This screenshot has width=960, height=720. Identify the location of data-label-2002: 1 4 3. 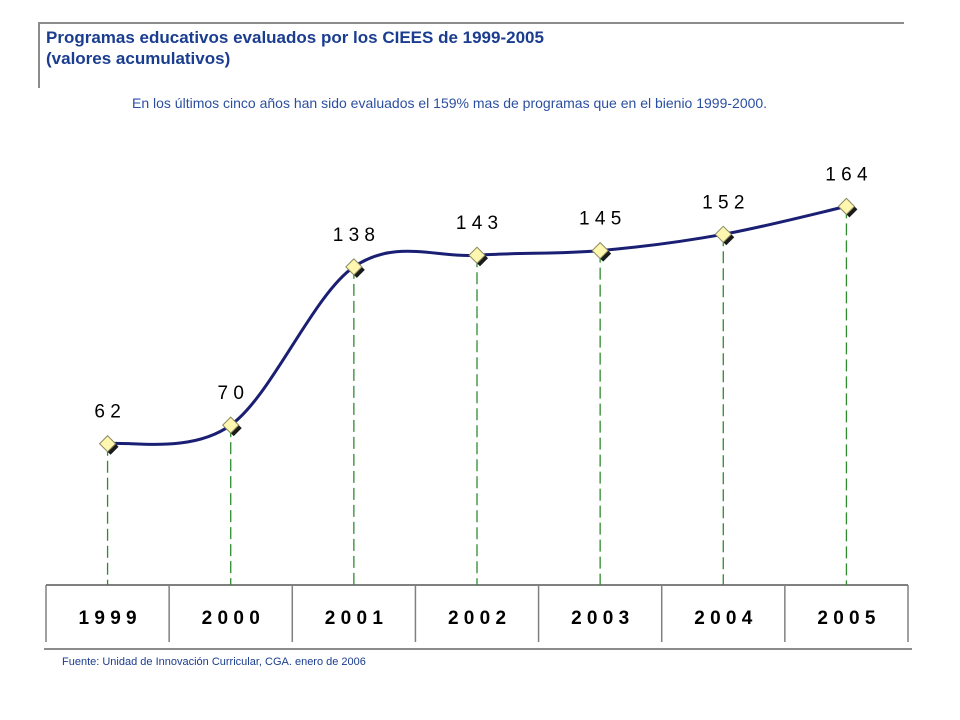
(477, 223).